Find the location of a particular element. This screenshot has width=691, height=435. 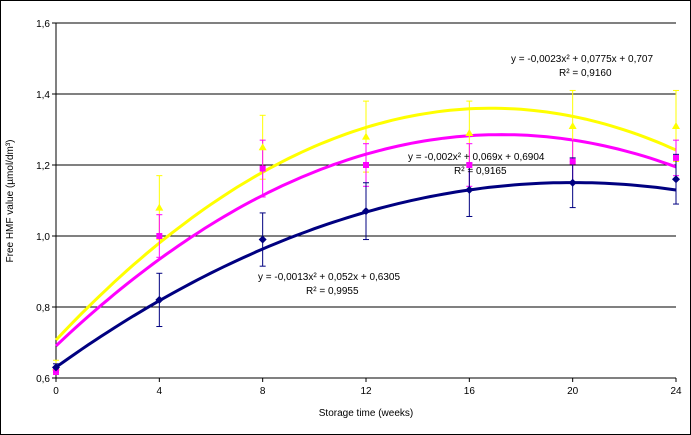

r2-magenta: R² = 0,9165 is located at coordinates (480, 171).